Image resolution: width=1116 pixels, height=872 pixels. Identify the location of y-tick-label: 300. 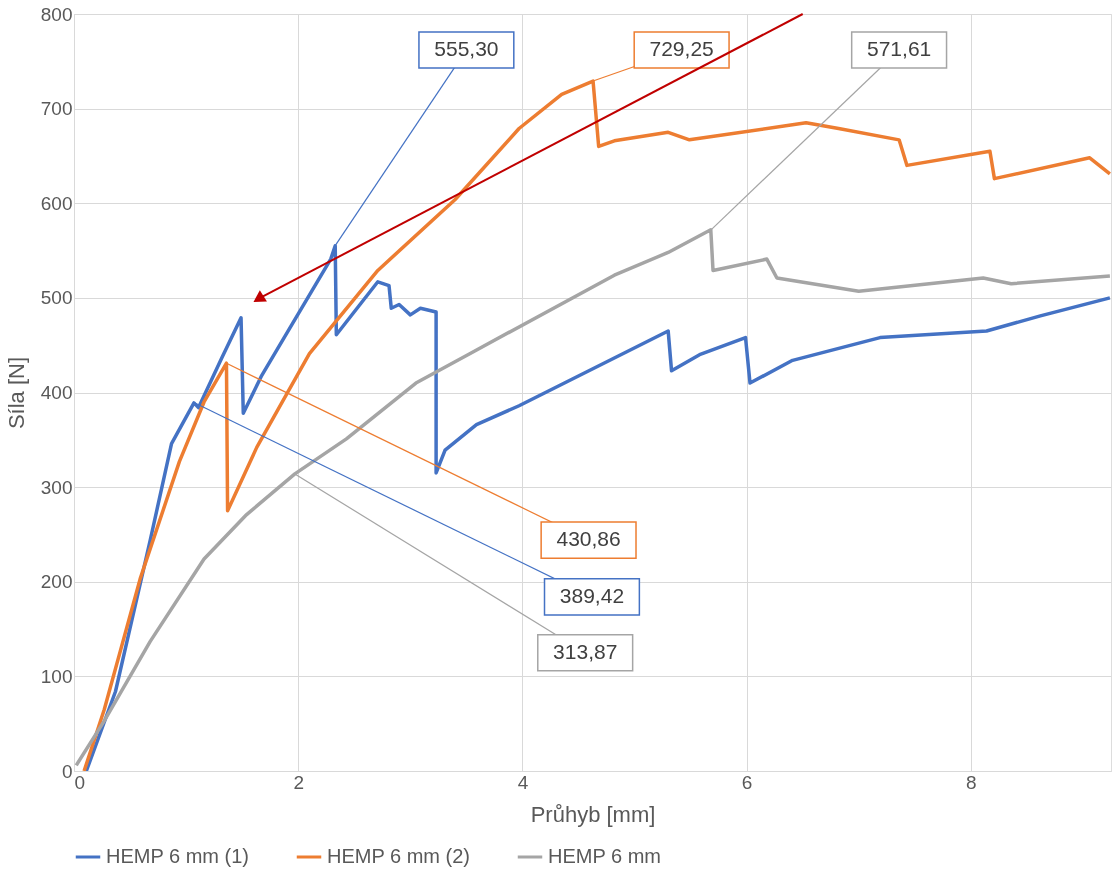
(56, 487).